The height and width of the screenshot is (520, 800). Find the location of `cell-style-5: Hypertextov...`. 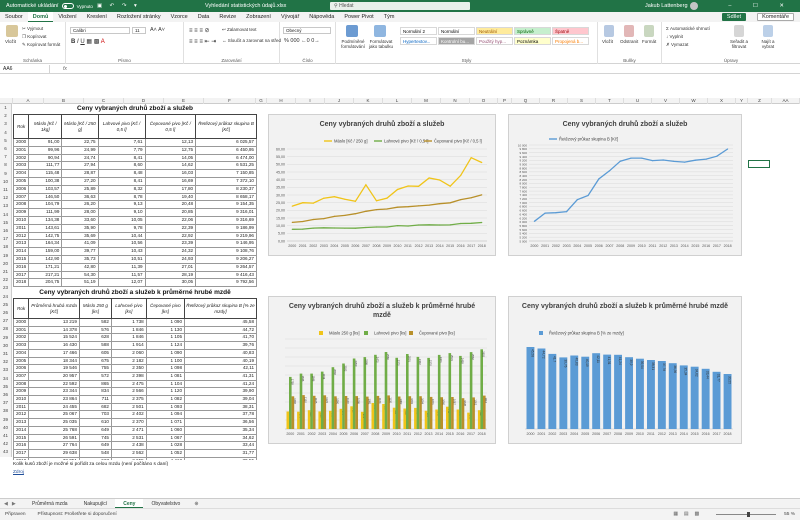

cell-style-5: Hypertextov... is located at coordinates (418, 41).